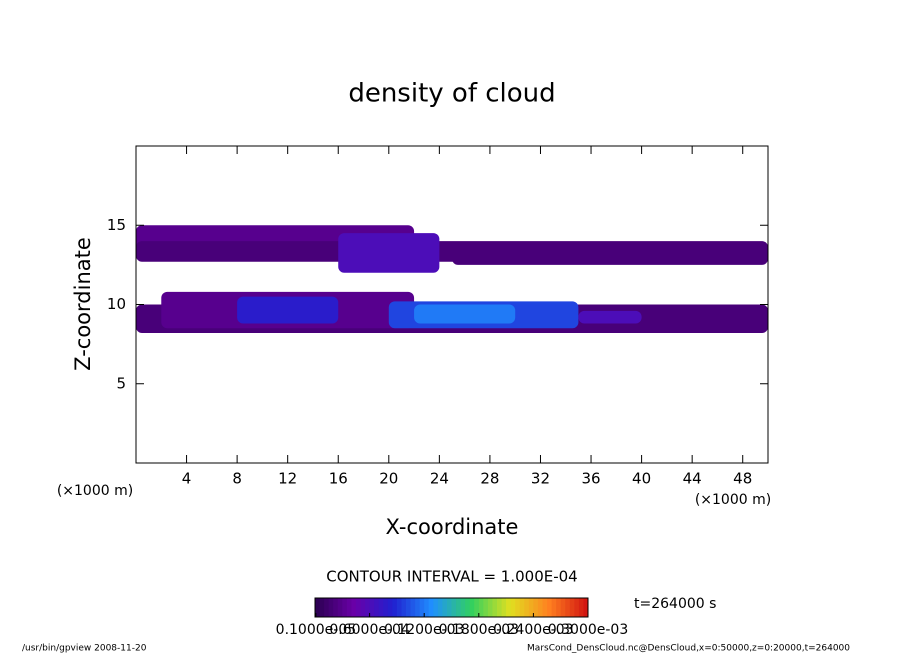 This screenshot has width=904, height=654. What do you see at coordinates (388, 479) in the screenshot?
I see `x-tick-label: 20` at bounding box center [388, 479].